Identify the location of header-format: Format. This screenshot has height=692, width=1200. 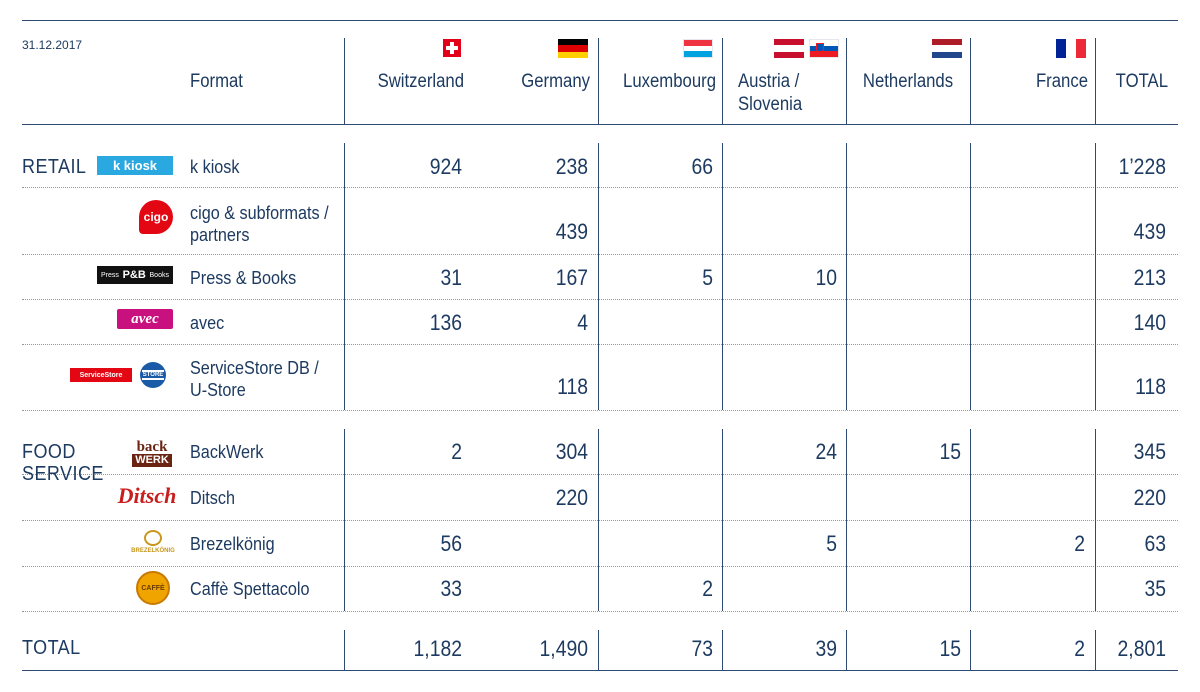
(216, 81).